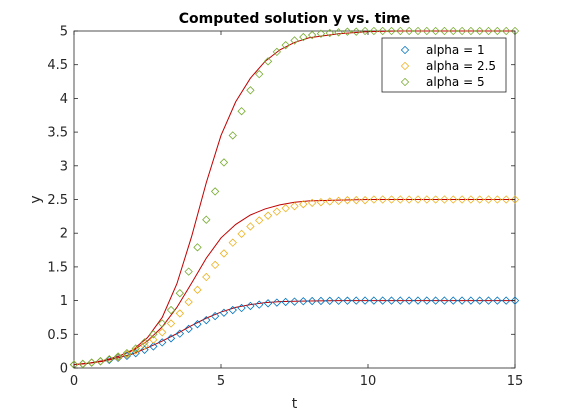  What do you see at coordinates (64, 301) in the screenshot?
I see `y-tick-label: 1` at bounding box center [64, 301].